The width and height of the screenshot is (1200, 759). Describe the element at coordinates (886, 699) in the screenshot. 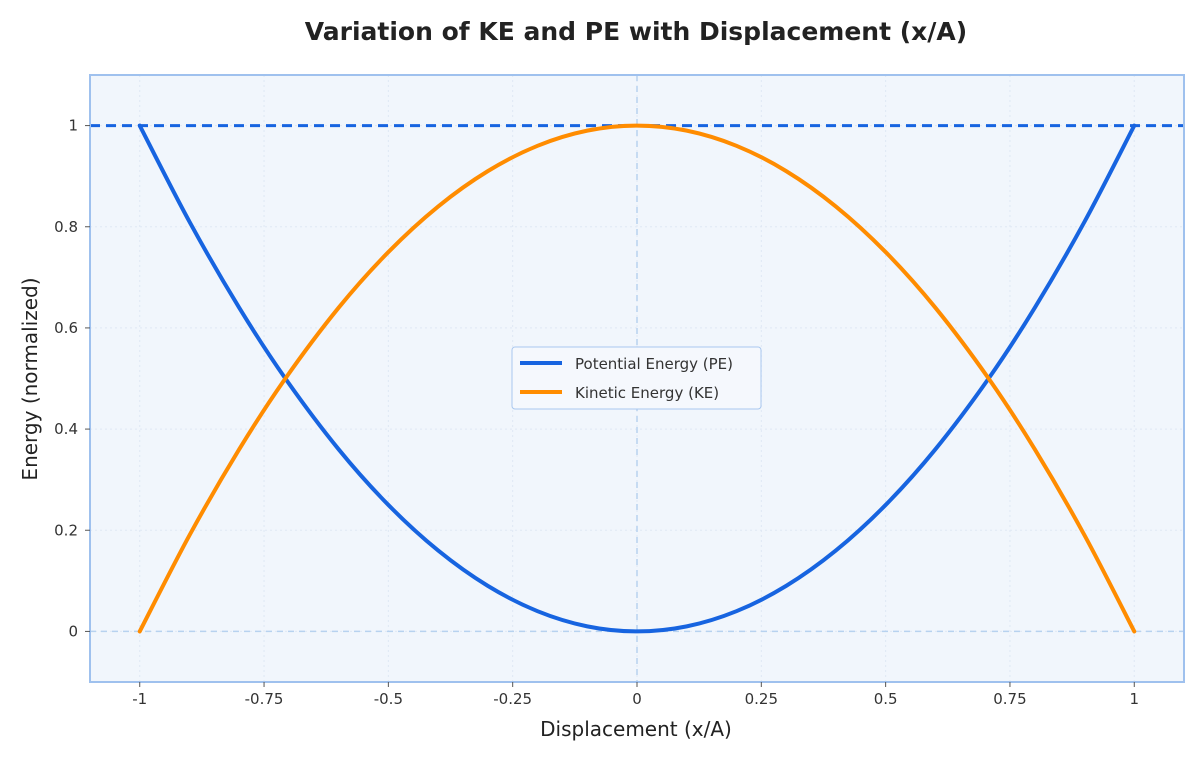

I see `x-tick-label: 0.5` at that location.